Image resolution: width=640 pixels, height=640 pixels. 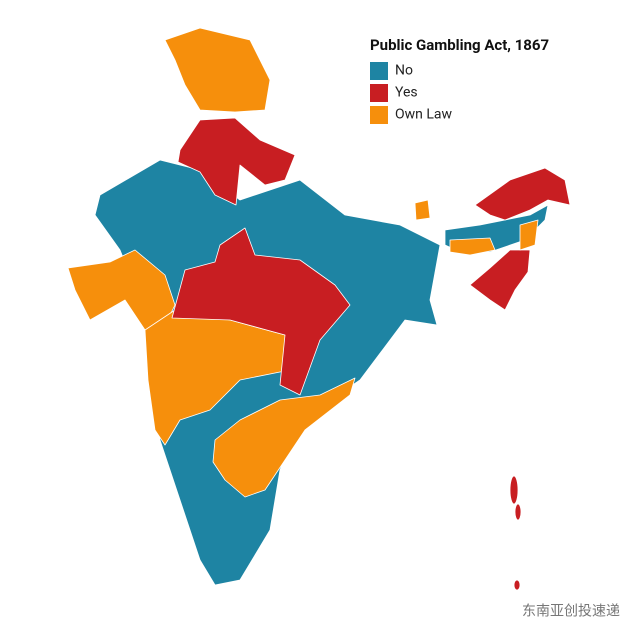 I want to click on legend: No Yes Own Law, so click(x=411, y=93).